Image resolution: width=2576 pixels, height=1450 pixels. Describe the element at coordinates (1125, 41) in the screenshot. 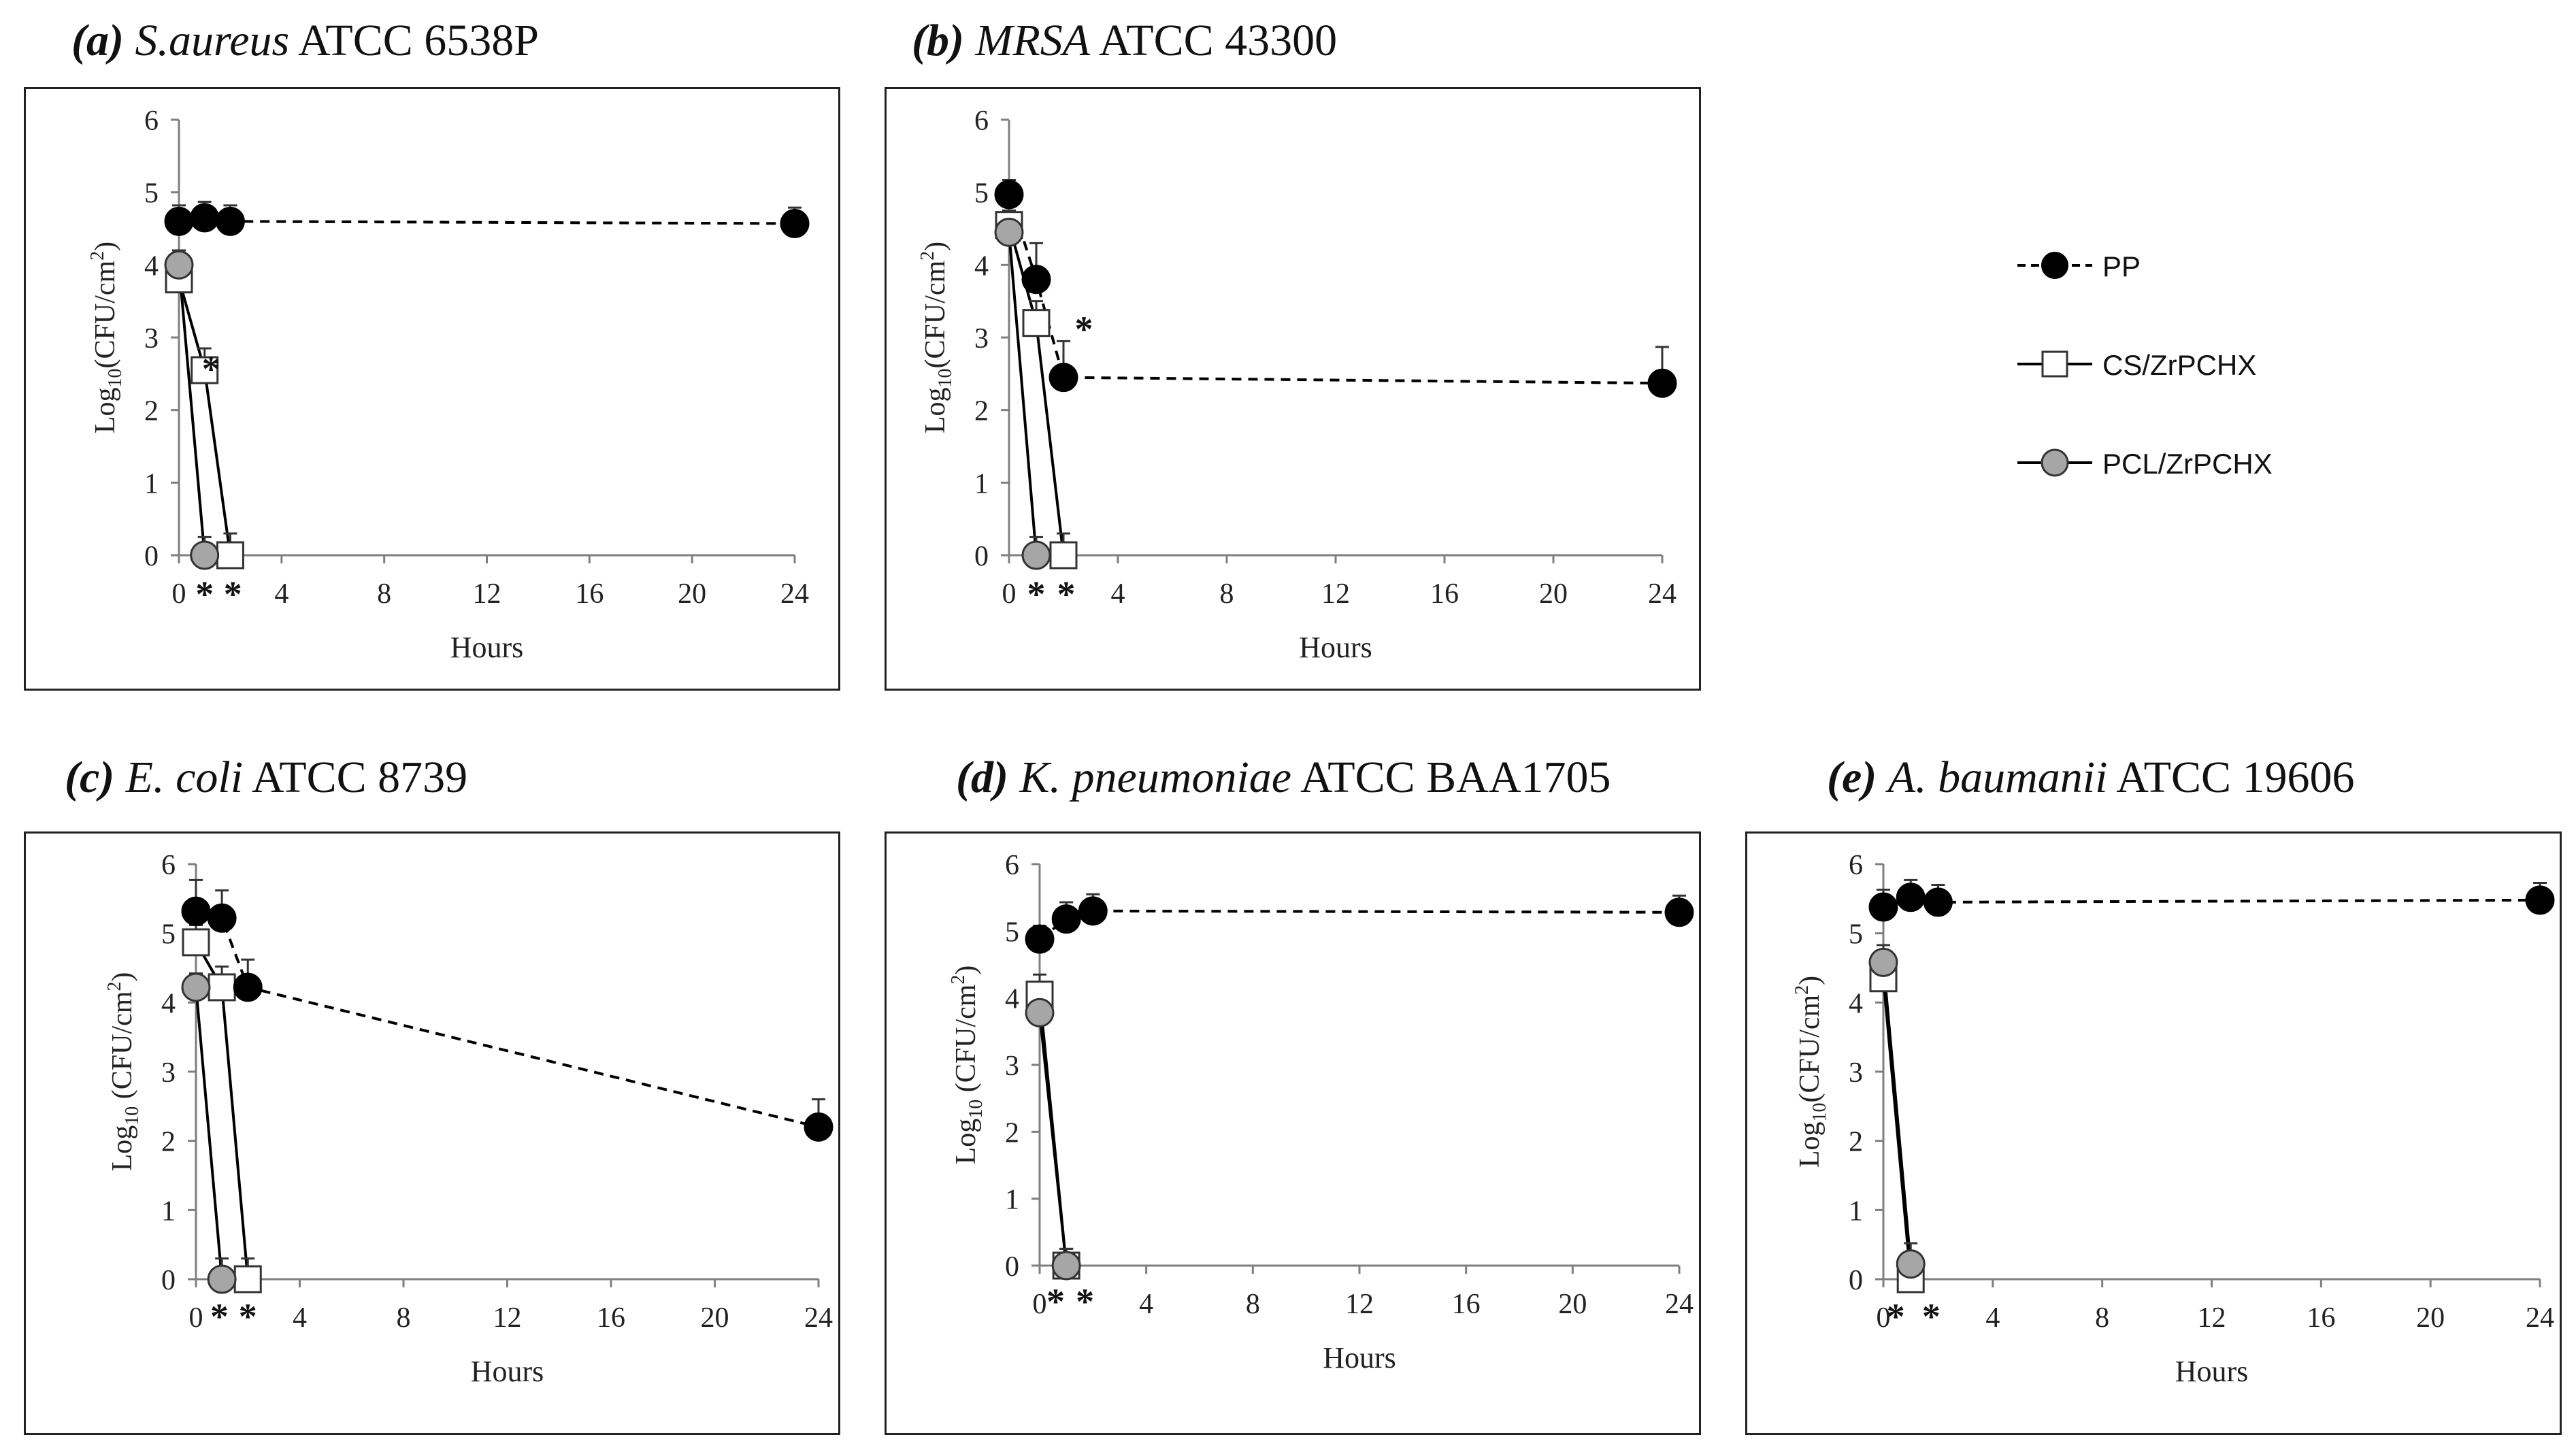

I see `panel-b-title: (b) MRSA ATCC 43300` at that location.